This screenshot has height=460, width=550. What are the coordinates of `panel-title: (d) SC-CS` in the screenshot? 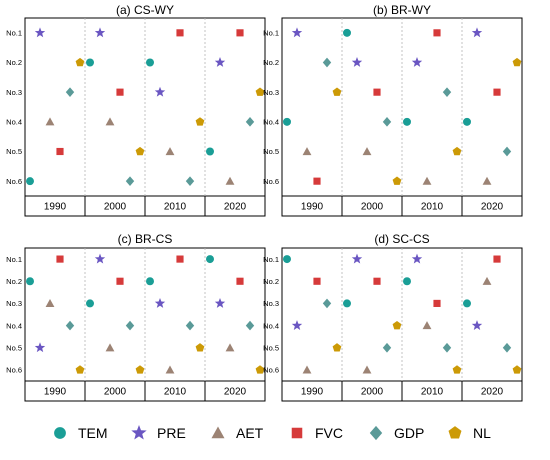 It's located at (401, 239).